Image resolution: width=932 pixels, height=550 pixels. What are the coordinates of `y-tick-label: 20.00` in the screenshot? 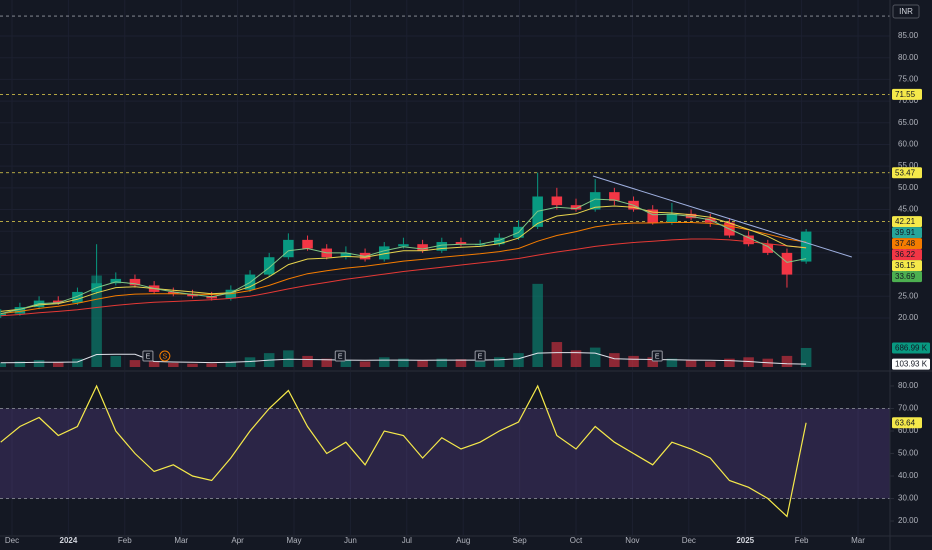 It's located at (908, 317).